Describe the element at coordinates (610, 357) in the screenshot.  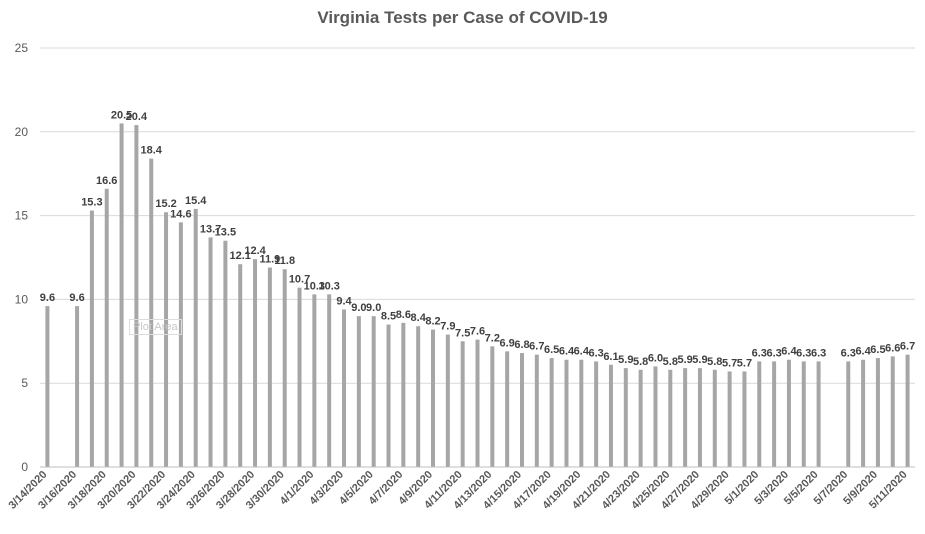
I see `data-label: 6.1` at that location.